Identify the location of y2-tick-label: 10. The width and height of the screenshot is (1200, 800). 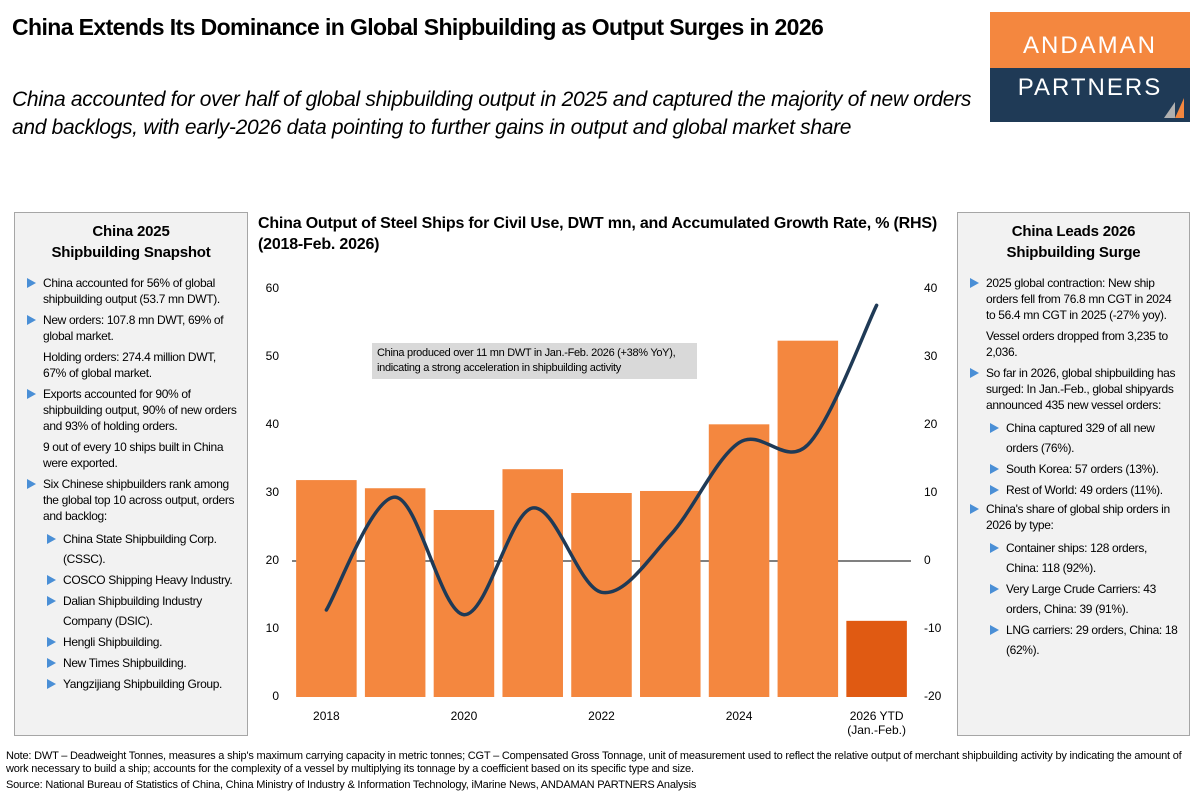
(931, 492).